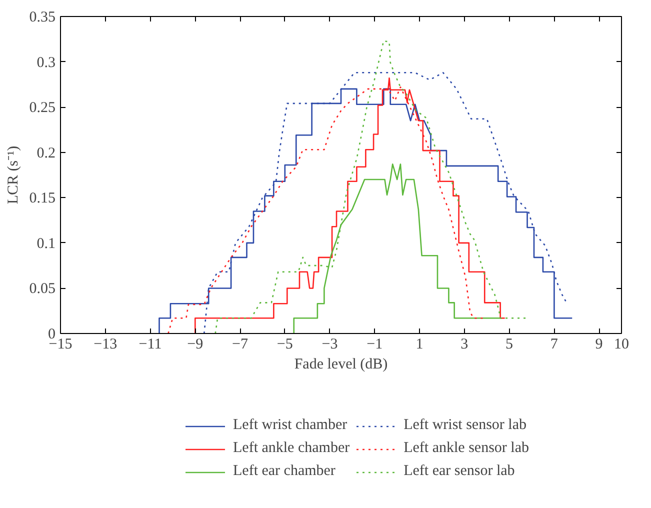 The height and width of the screenshot is (508, 651). I want to click on x-tick-label: −5, so click(284, 344).